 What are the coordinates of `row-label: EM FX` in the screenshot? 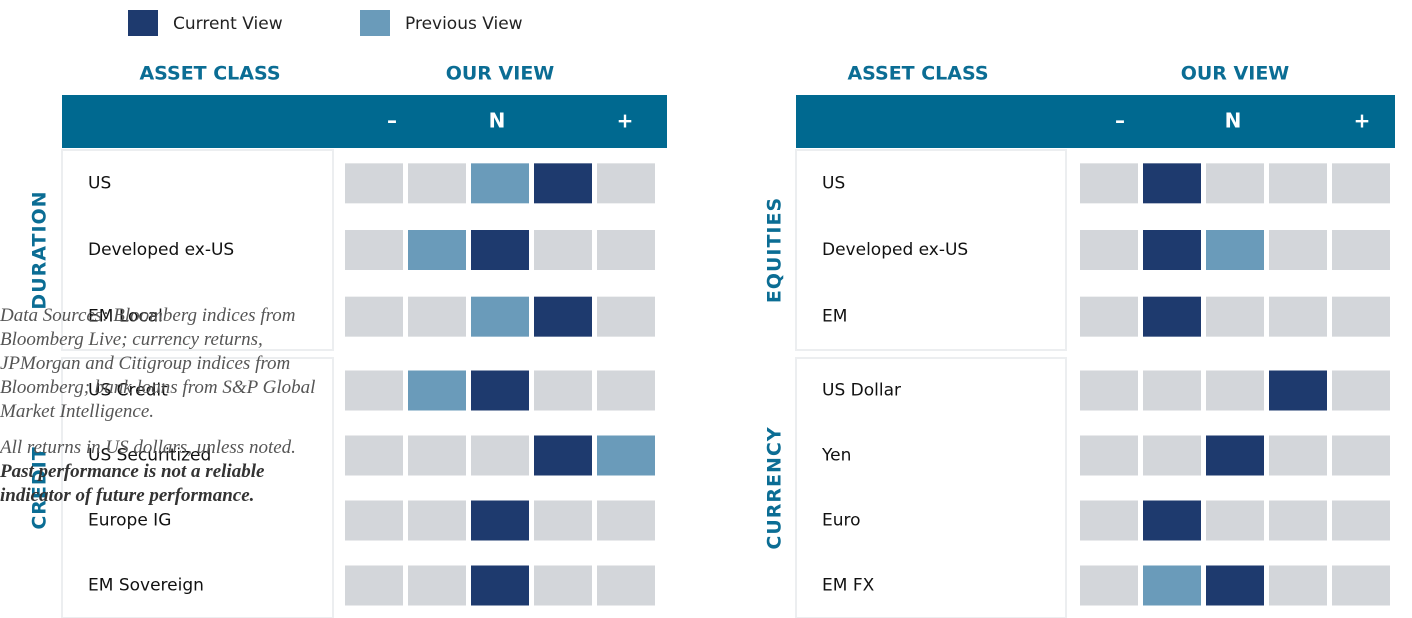 It's located at (848, 586).